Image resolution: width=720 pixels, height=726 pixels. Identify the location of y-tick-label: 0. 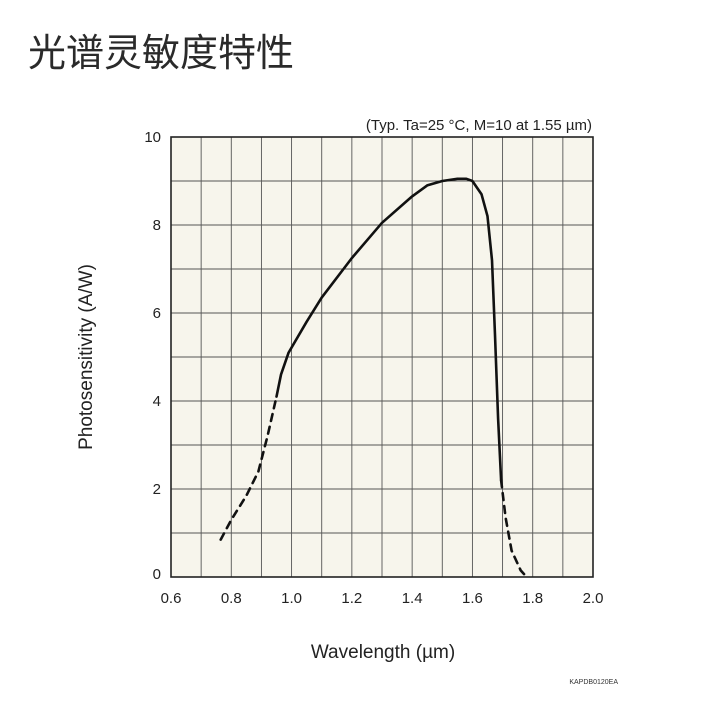
(157, 574).